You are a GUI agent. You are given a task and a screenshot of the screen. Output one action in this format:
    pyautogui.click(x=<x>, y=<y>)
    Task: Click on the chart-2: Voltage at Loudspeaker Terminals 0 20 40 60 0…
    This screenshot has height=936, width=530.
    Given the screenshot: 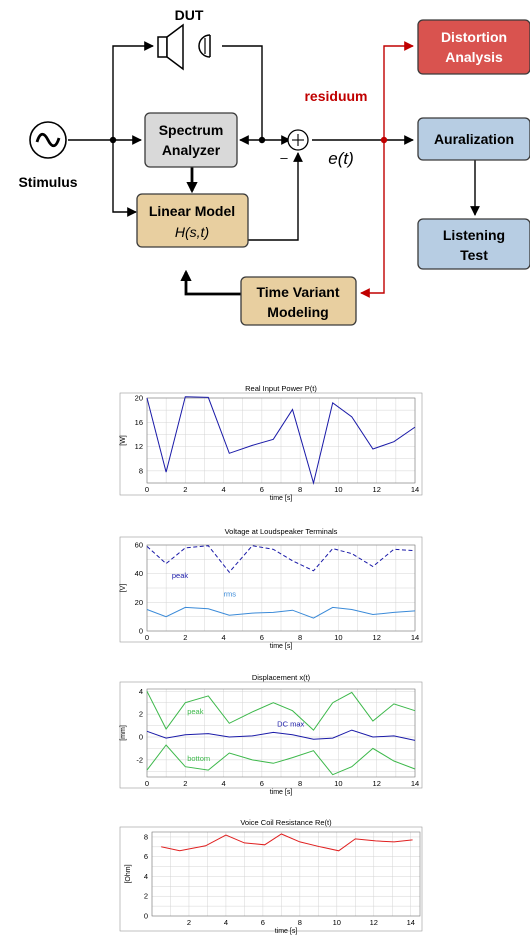 What is the action you would take?
    pyautogui.click(x=271, y=588)
    